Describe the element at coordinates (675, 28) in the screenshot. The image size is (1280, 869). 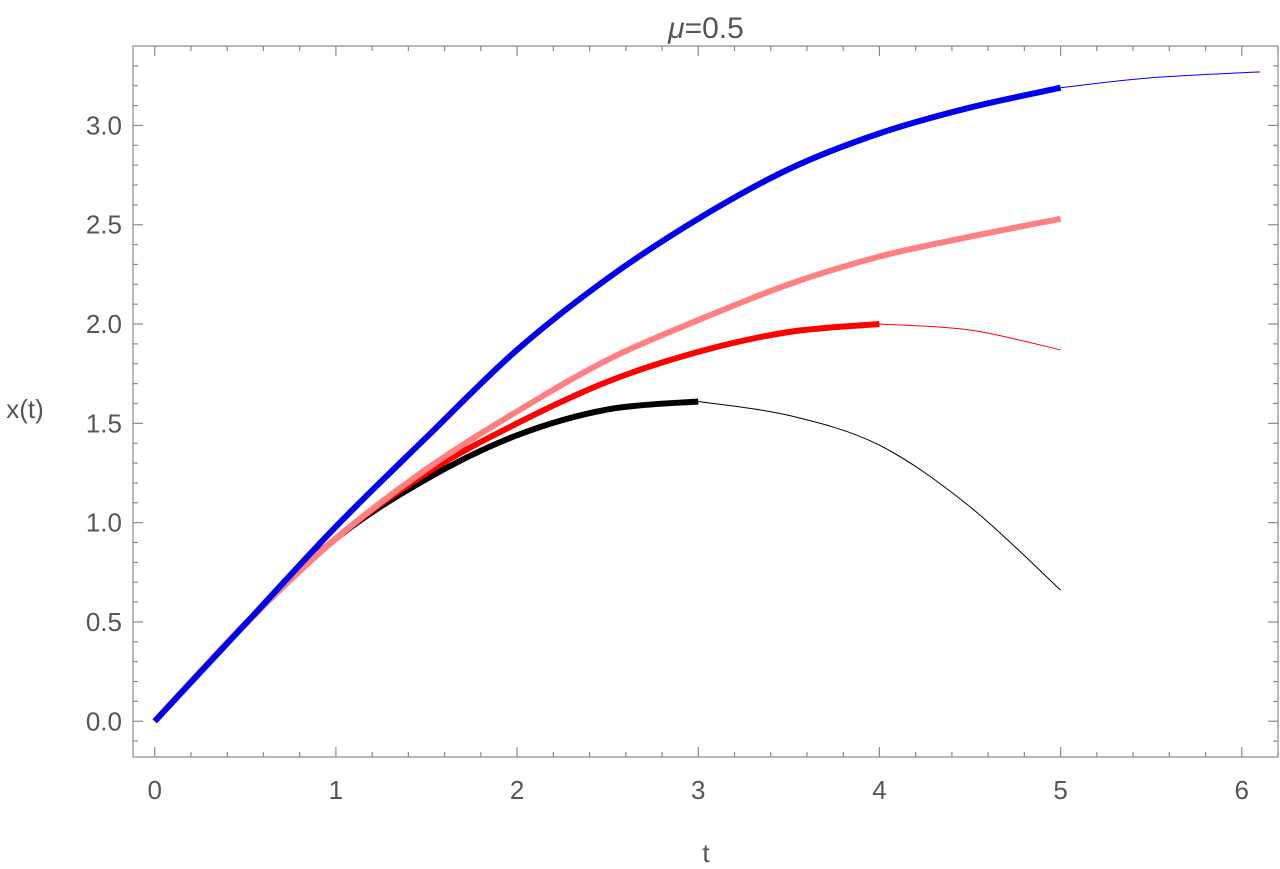
I see `title-mu-symbol: μ` at that location.